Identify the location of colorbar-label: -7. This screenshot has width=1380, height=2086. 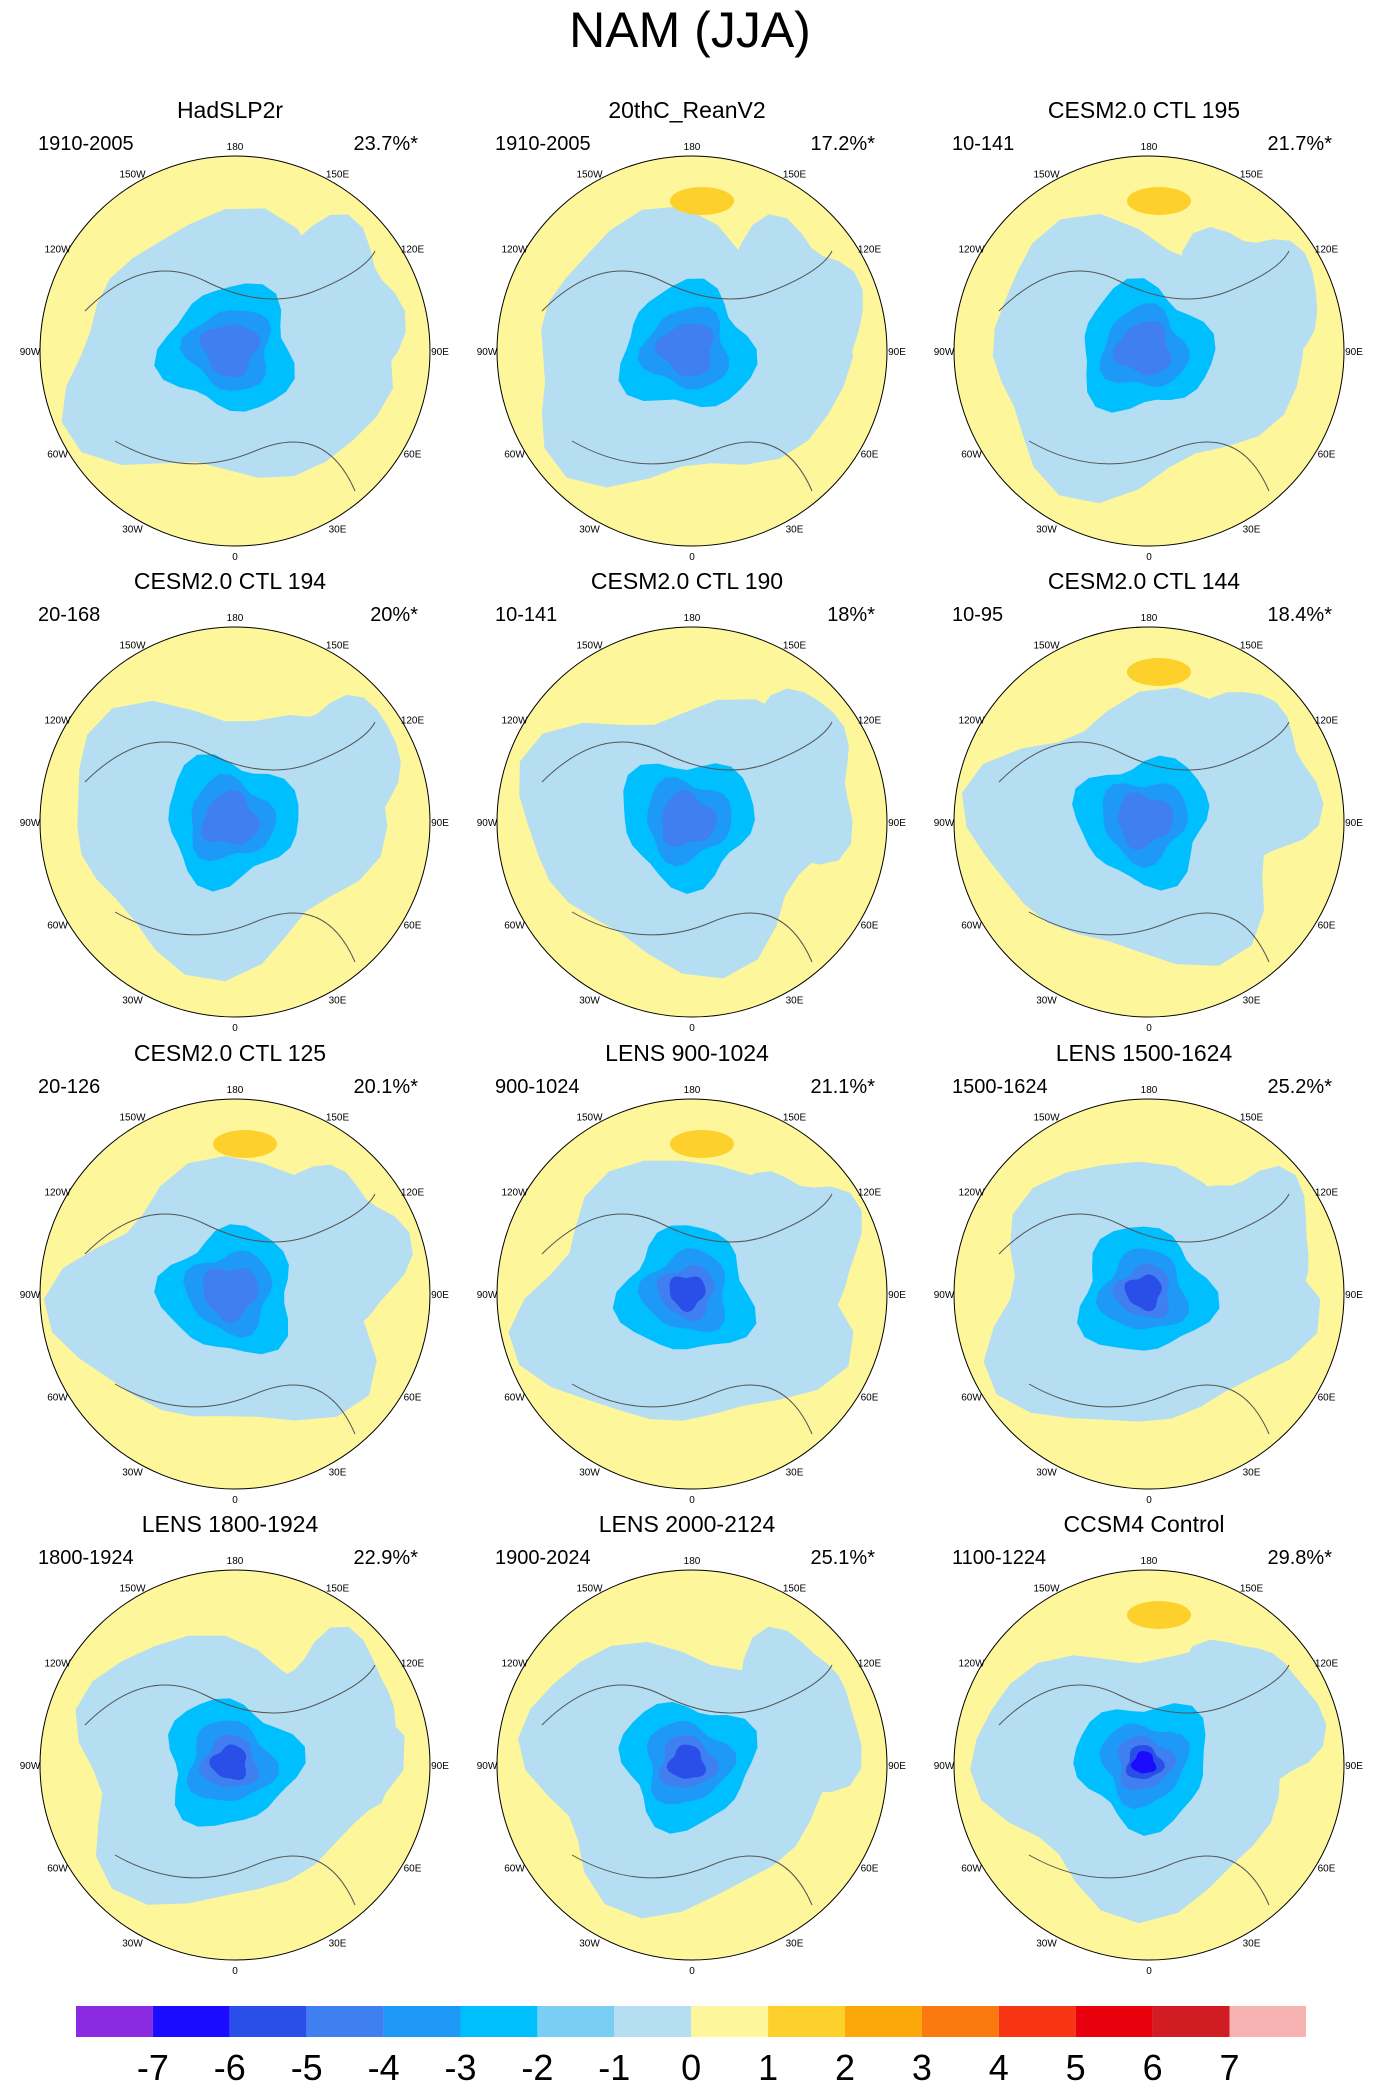
(153, 2066).